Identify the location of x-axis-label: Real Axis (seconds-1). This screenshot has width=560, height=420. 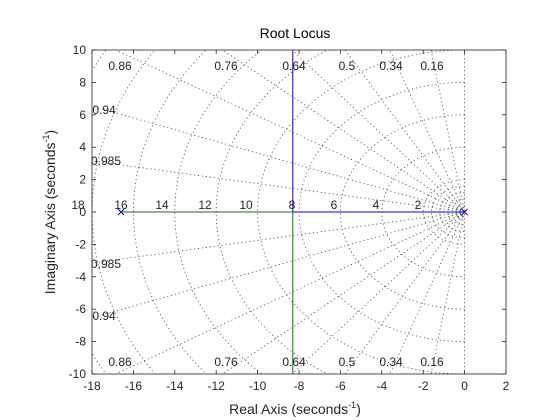
(295, 408).